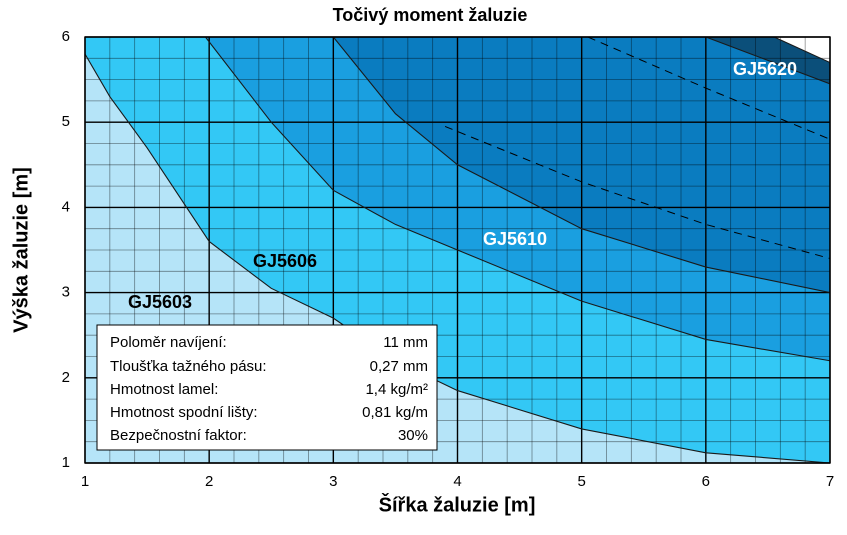  I want to click on y-tick-label: 6, so click(66, 36).